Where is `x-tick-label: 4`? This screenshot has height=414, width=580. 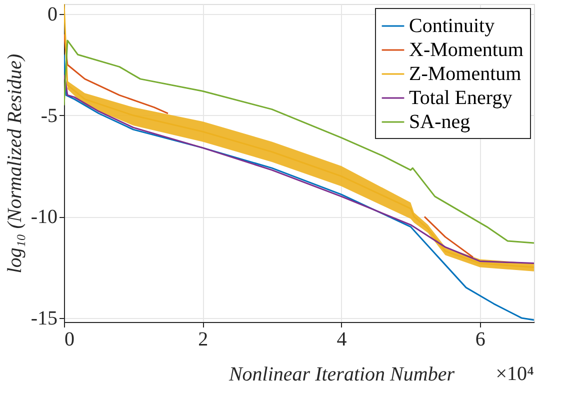
x-tick-label: 4 is located at coordinates (341, 339).